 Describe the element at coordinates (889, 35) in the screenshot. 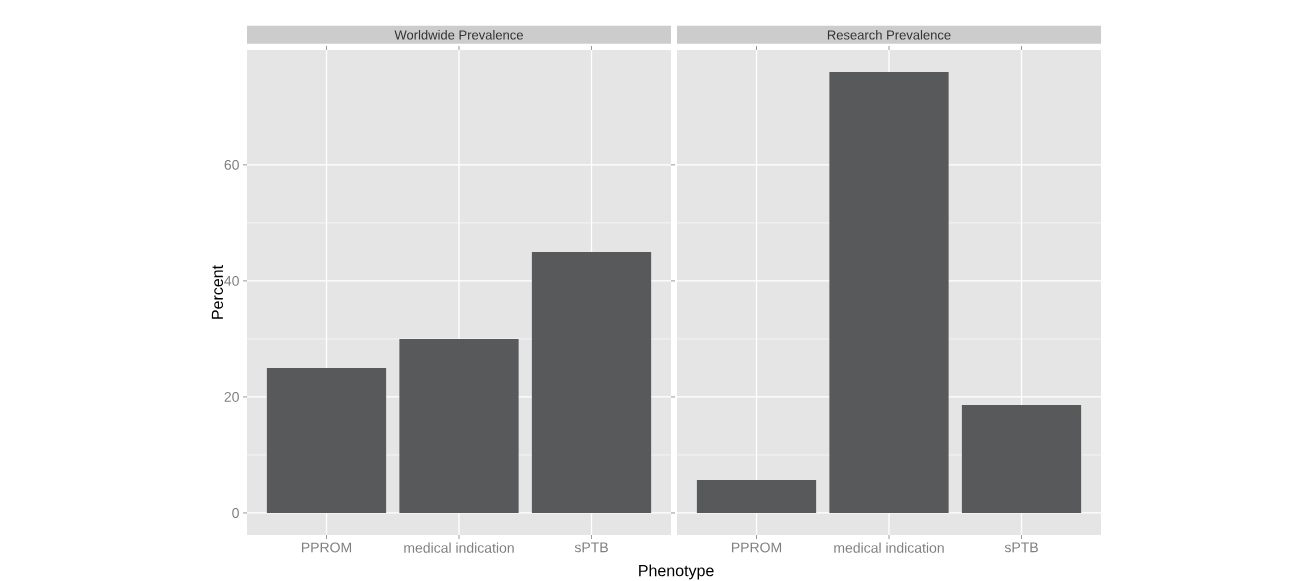

I see `chart-title: Research Prevalence` at that location.